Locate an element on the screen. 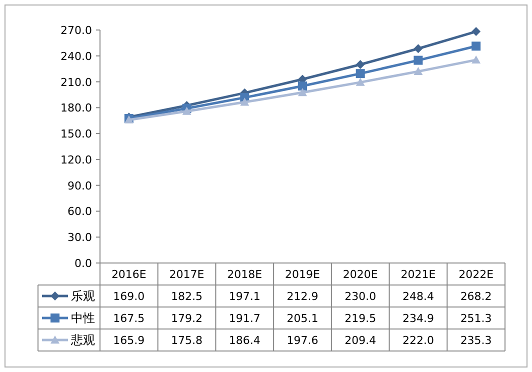  data-label: 197.6 is located at coordinates (302, 340).